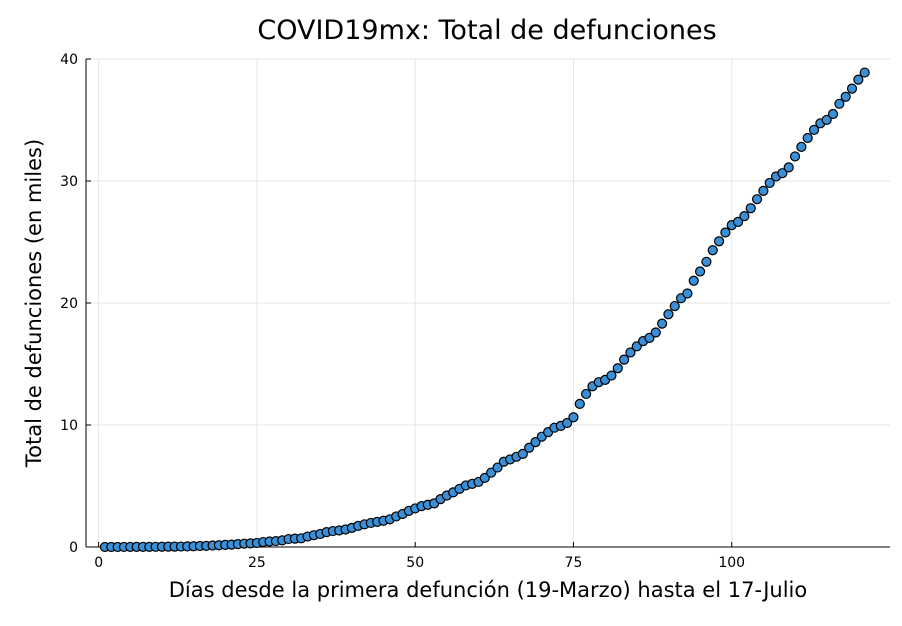  I want to click on y-tick-label: 10, so click(69, 426).